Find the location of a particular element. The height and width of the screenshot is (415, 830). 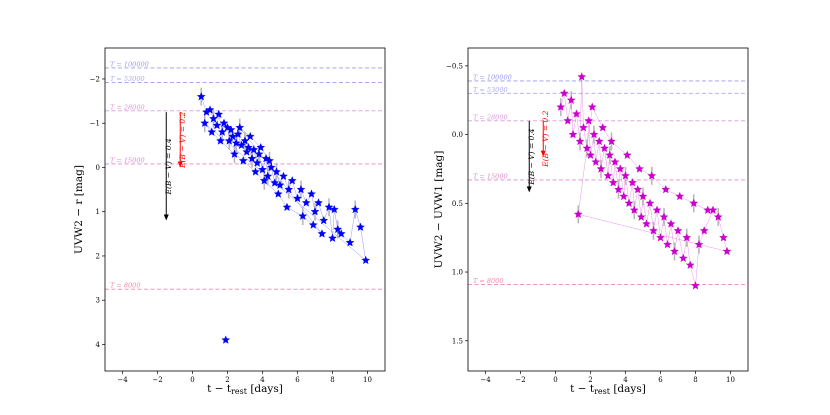

y-tick-label: 3 is located at coordinates (98, 301).